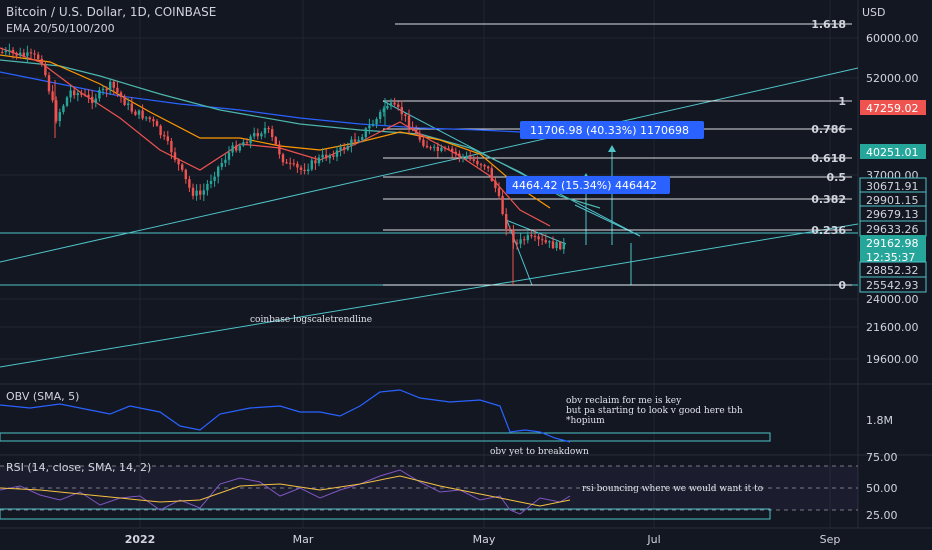 This screenshot has width=932, height=550. I want to click on rsi-tick-label: 75.00, so click(882, 457).